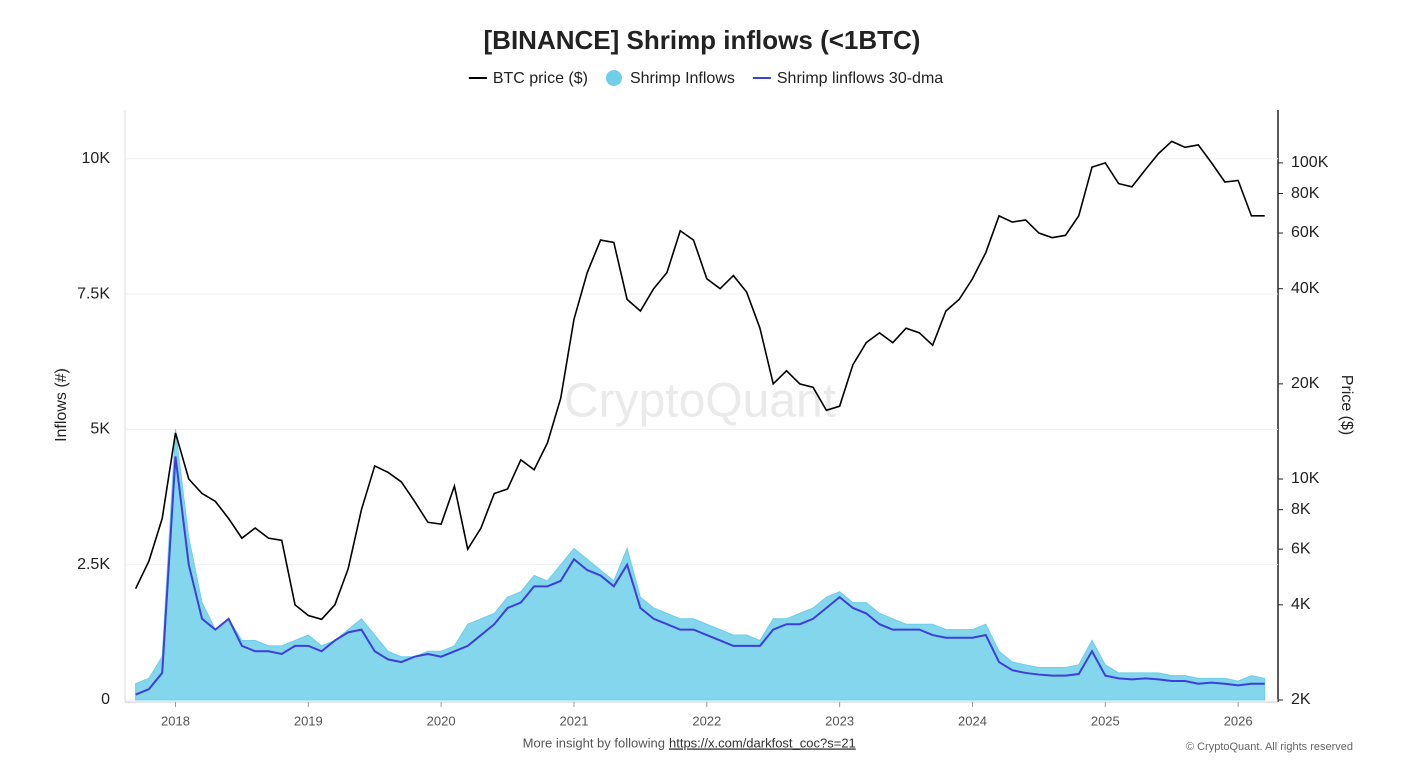  Describe the element at coordinates (100, 429) in the screenshot. I see `y-tick-label: 5K` at that location.